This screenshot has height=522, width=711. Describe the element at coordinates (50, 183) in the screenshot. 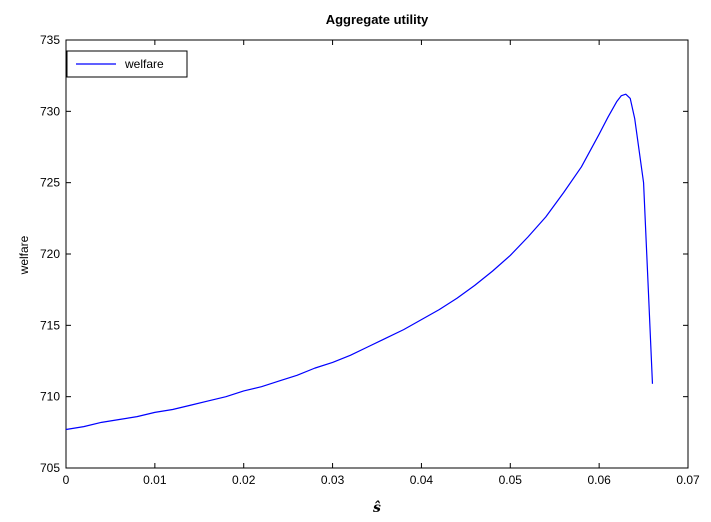

I see `y-tick-label: 725` at that location.